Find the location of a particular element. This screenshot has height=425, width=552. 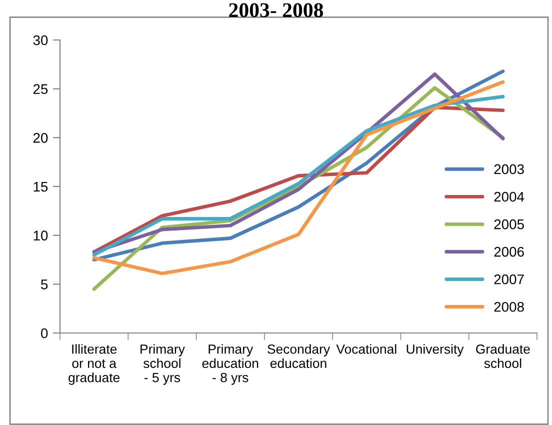

legend-label: 2003 is located at coordinates (509, 169).